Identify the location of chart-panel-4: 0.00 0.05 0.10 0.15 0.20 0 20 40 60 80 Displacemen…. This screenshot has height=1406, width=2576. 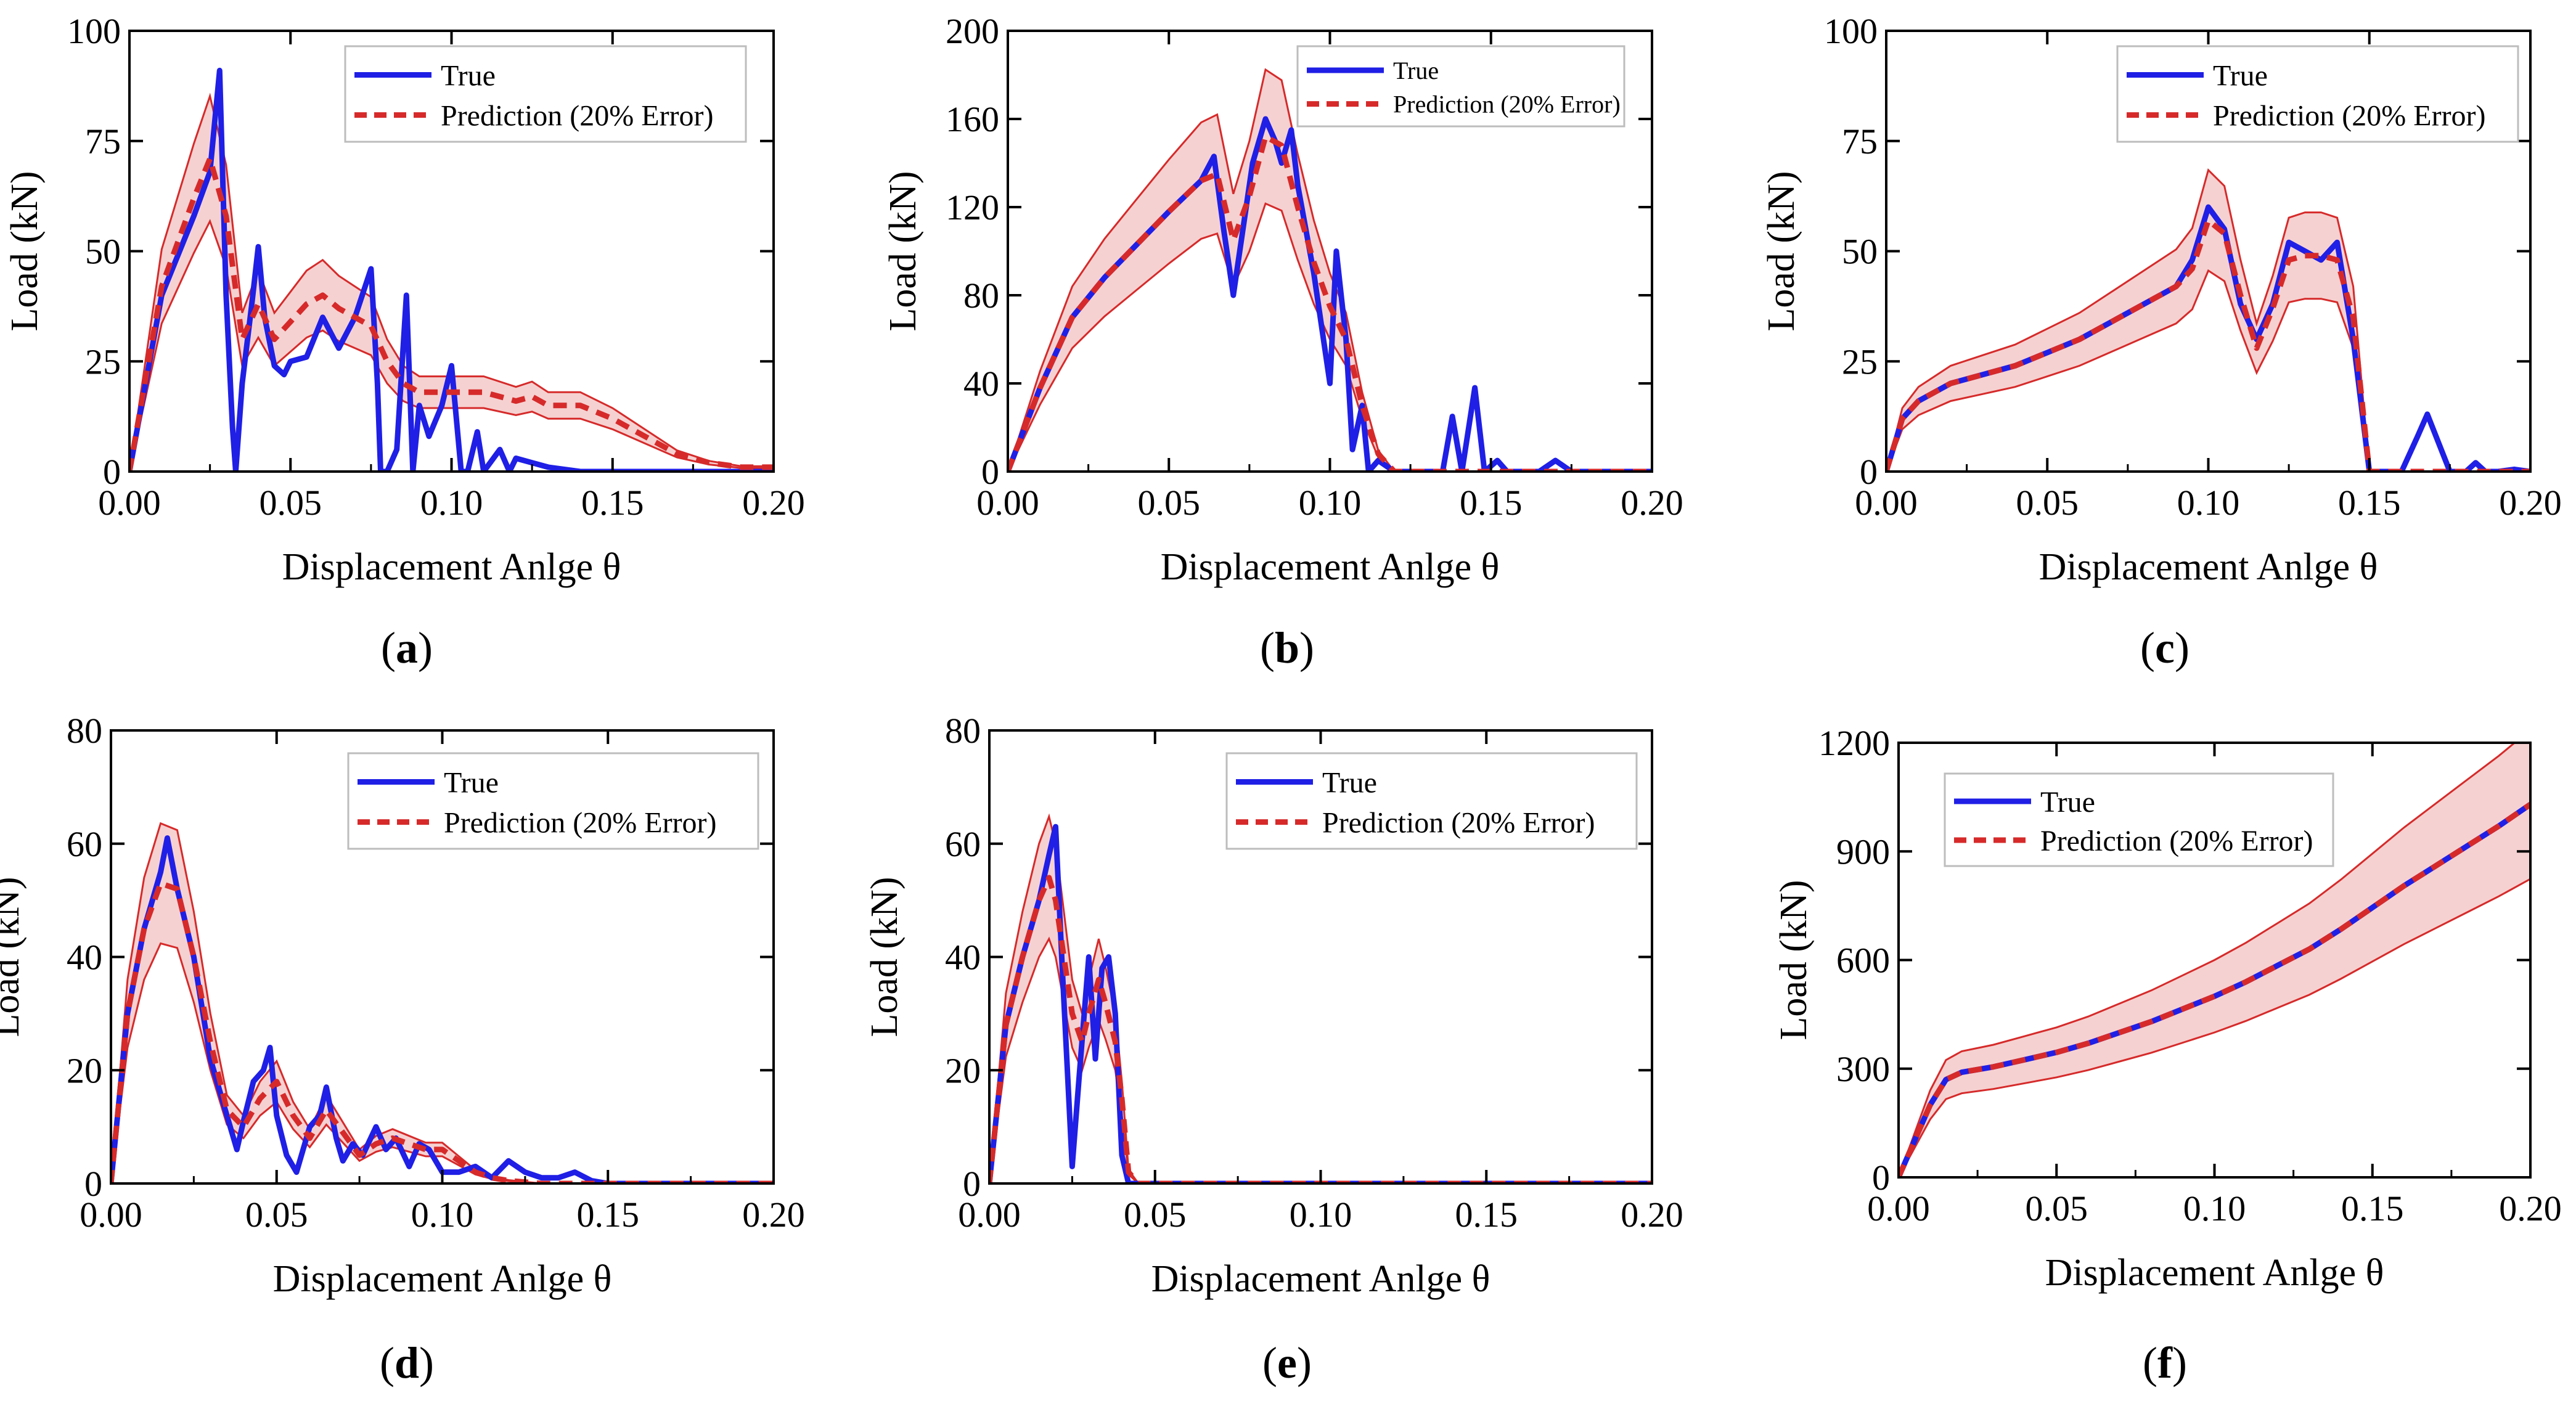
(402, 1005).